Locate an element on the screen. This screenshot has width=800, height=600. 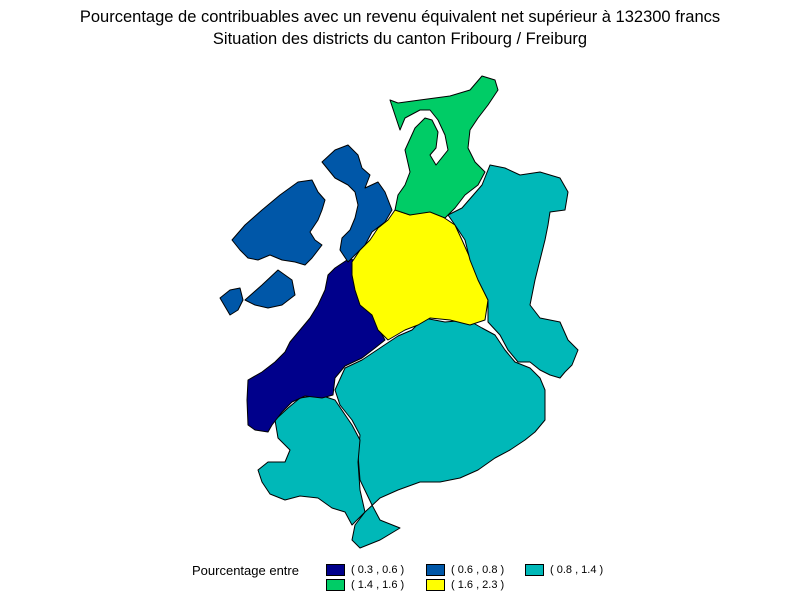
legend-item-label: ( 1.6 , 2.3 ) is located at coordinates (478, 585).